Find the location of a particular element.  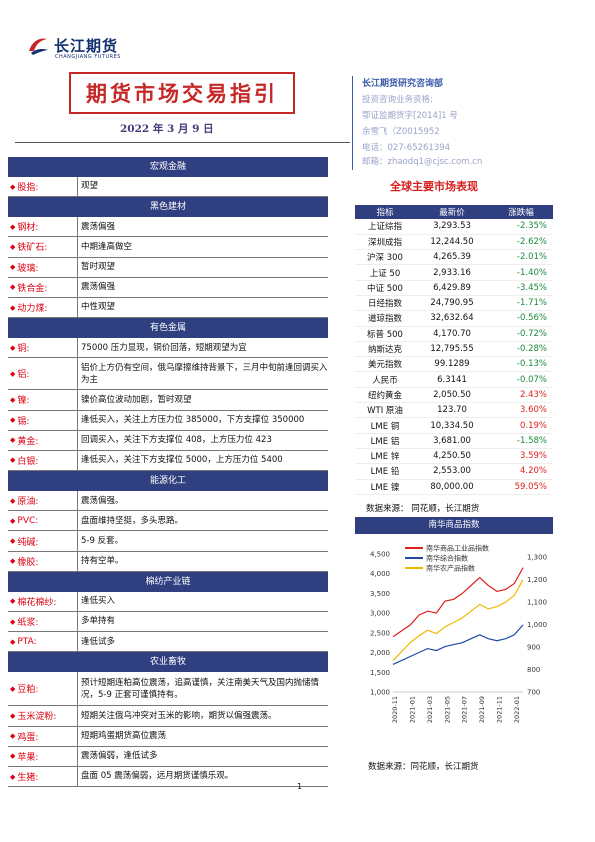

table-row: 美元指数 99.1289 -0.13% is located at coordinates (454, 364).